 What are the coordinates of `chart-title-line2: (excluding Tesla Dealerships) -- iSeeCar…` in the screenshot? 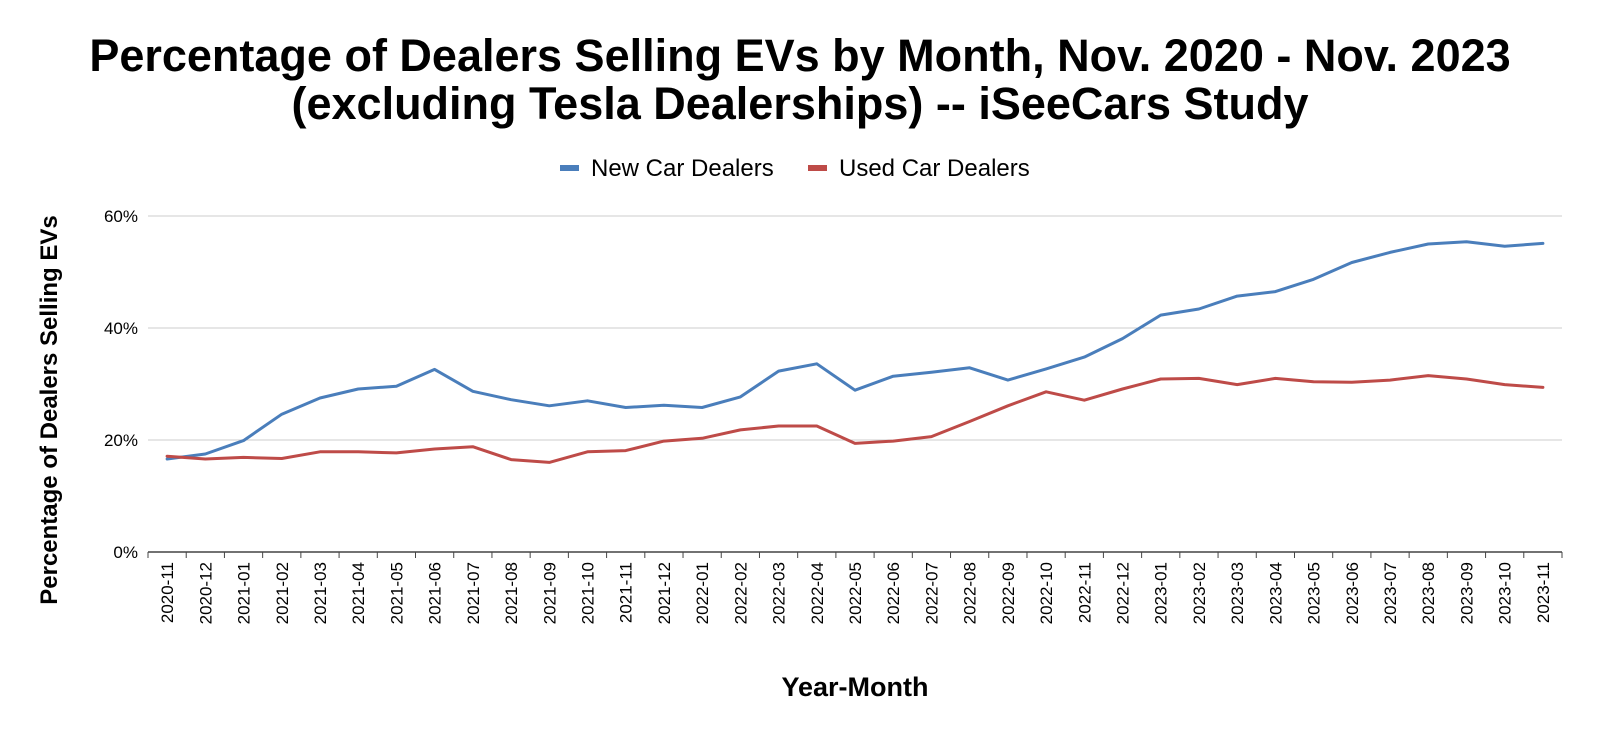 It's located at (800, 103).